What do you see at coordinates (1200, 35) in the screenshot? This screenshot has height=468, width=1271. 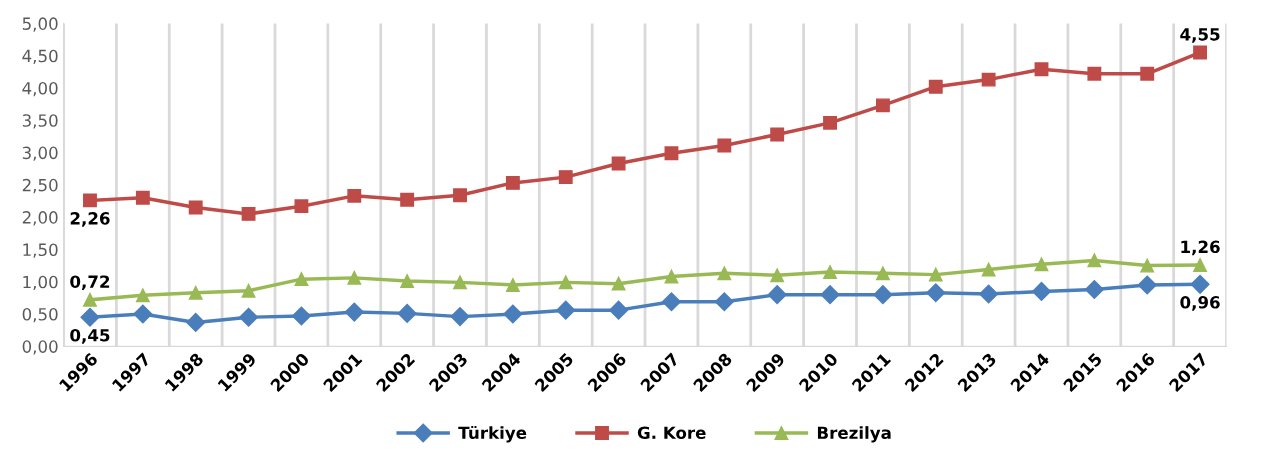 I see `data-label: 4,55` at bounding box center [1200, 35].